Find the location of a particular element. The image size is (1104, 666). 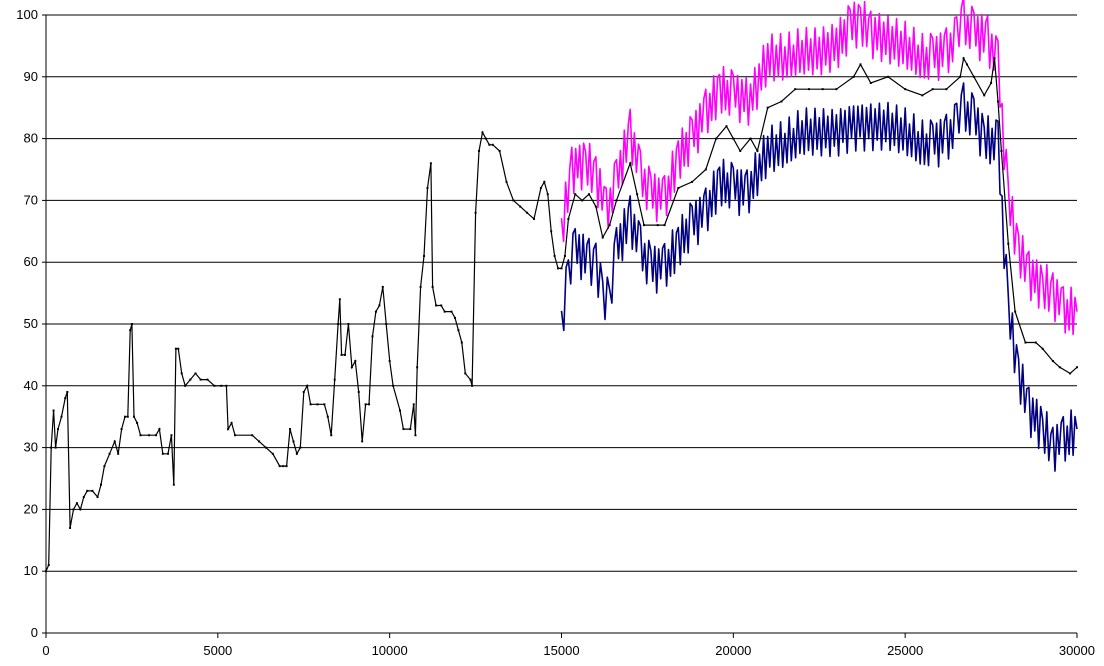

y-tick-label: 40 is located at coordinates (31, 385).